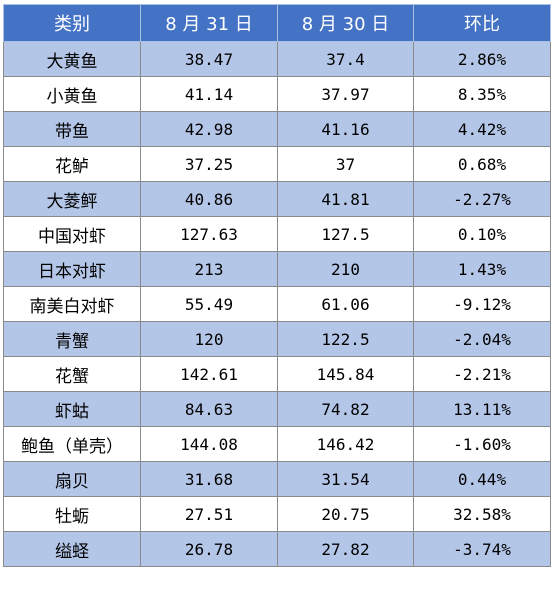 This screenshot has height=589, width=555. I want to click on aug-30-cell: 41.81, so click(345, 199).